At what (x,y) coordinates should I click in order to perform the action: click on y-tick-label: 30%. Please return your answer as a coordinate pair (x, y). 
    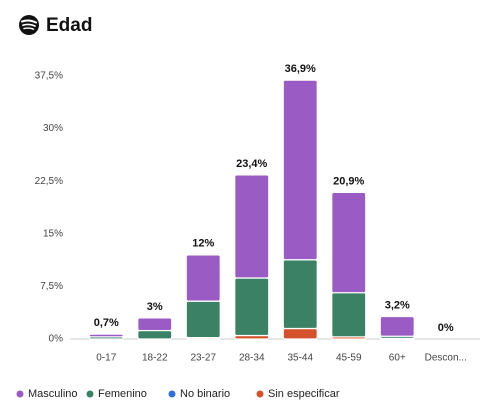
    Looking at the image, I should click on (53, 128).